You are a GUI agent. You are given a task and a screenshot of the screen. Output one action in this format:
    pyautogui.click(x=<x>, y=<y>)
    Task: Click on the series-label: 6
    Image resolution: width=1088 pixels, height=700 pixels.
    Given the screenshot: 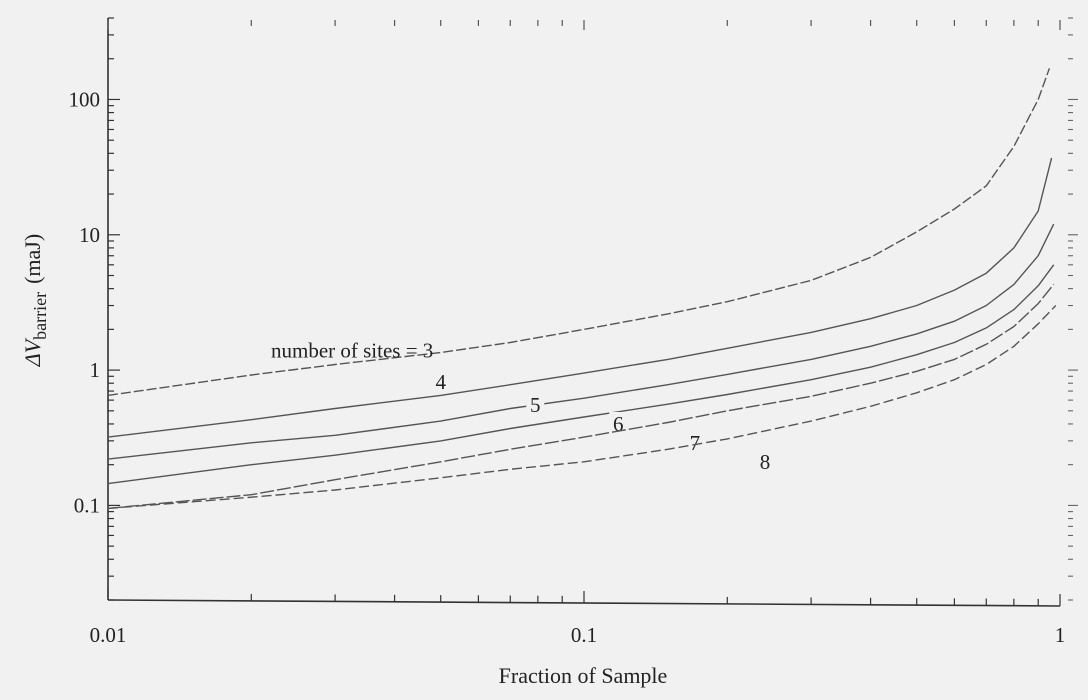 What is the action you would take?
    pyautogui.click(x=618, y=424)
    